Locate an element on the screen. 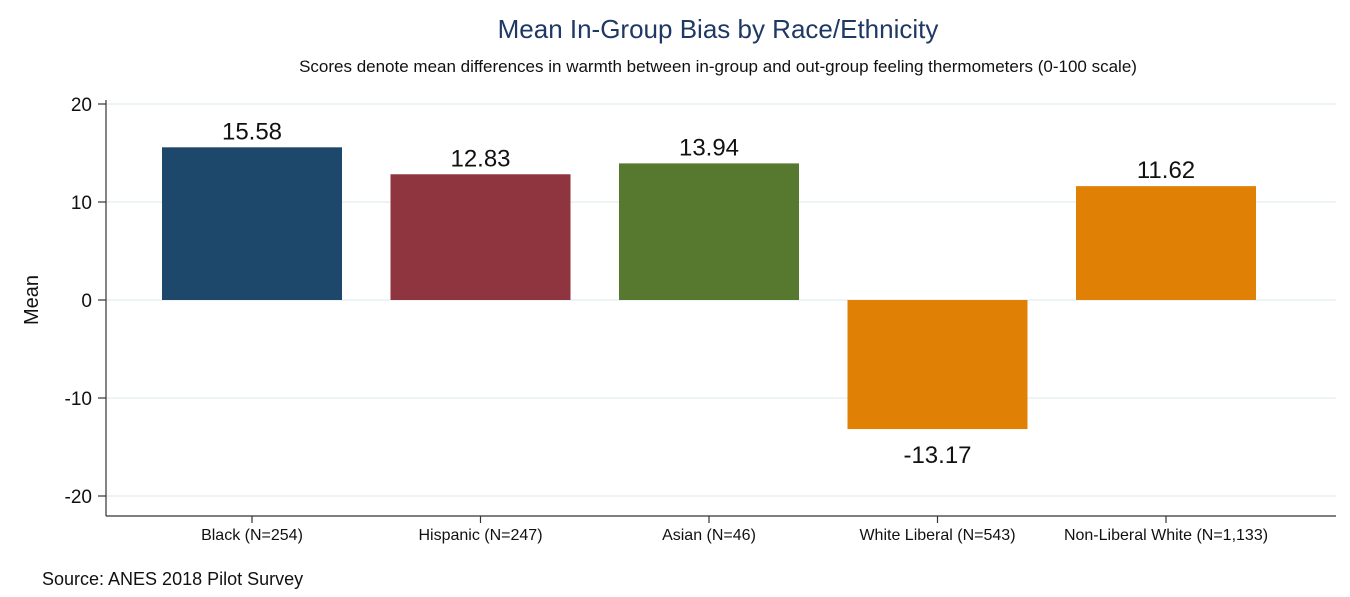 Image resolution: width=1350 pixels, height=597 pixels. source-note: Source: ANES 2018 Pilot Survey is located at coordinates (173, 579).